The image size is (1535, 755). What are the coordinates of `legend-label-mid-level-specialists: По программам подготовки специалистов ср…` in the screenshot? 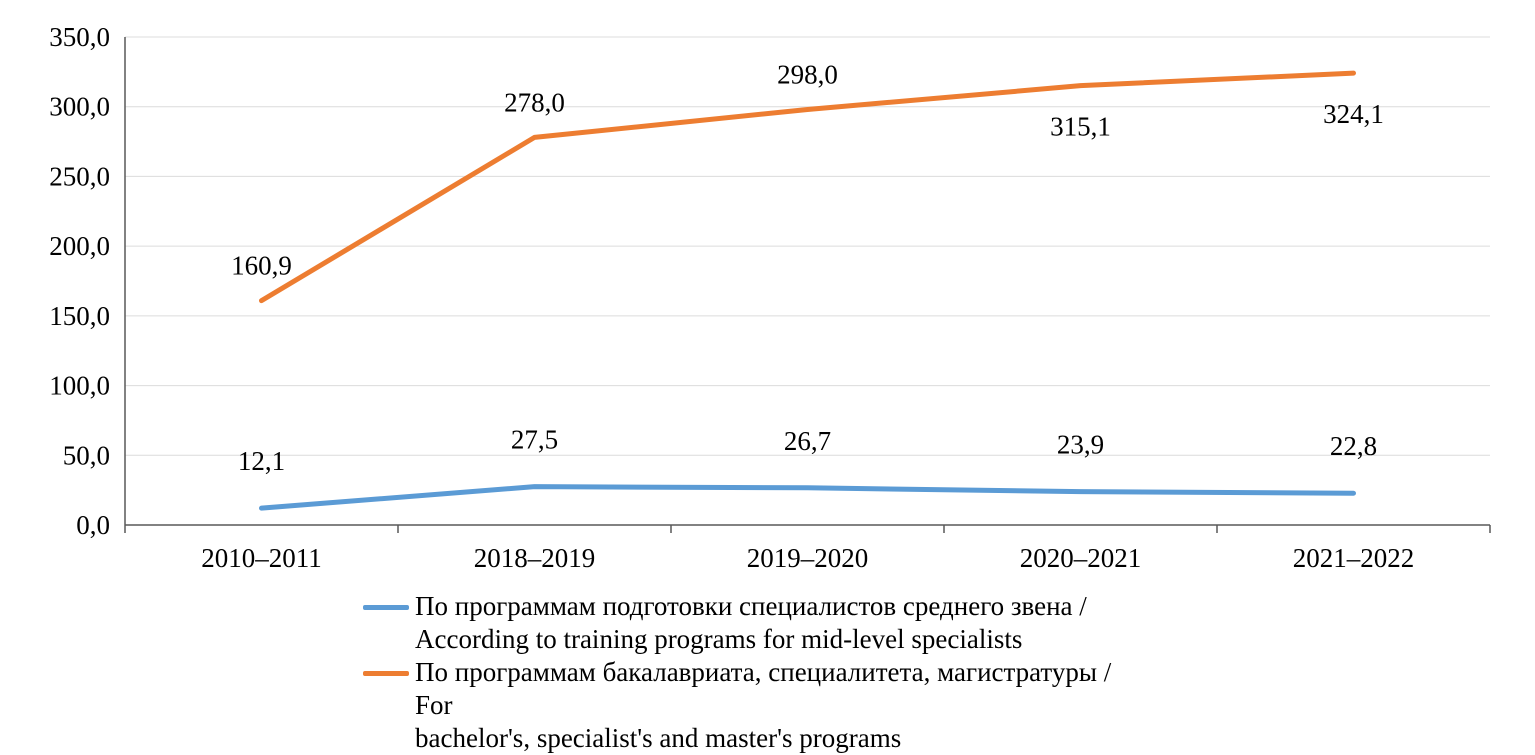 It's located at (751, 623).